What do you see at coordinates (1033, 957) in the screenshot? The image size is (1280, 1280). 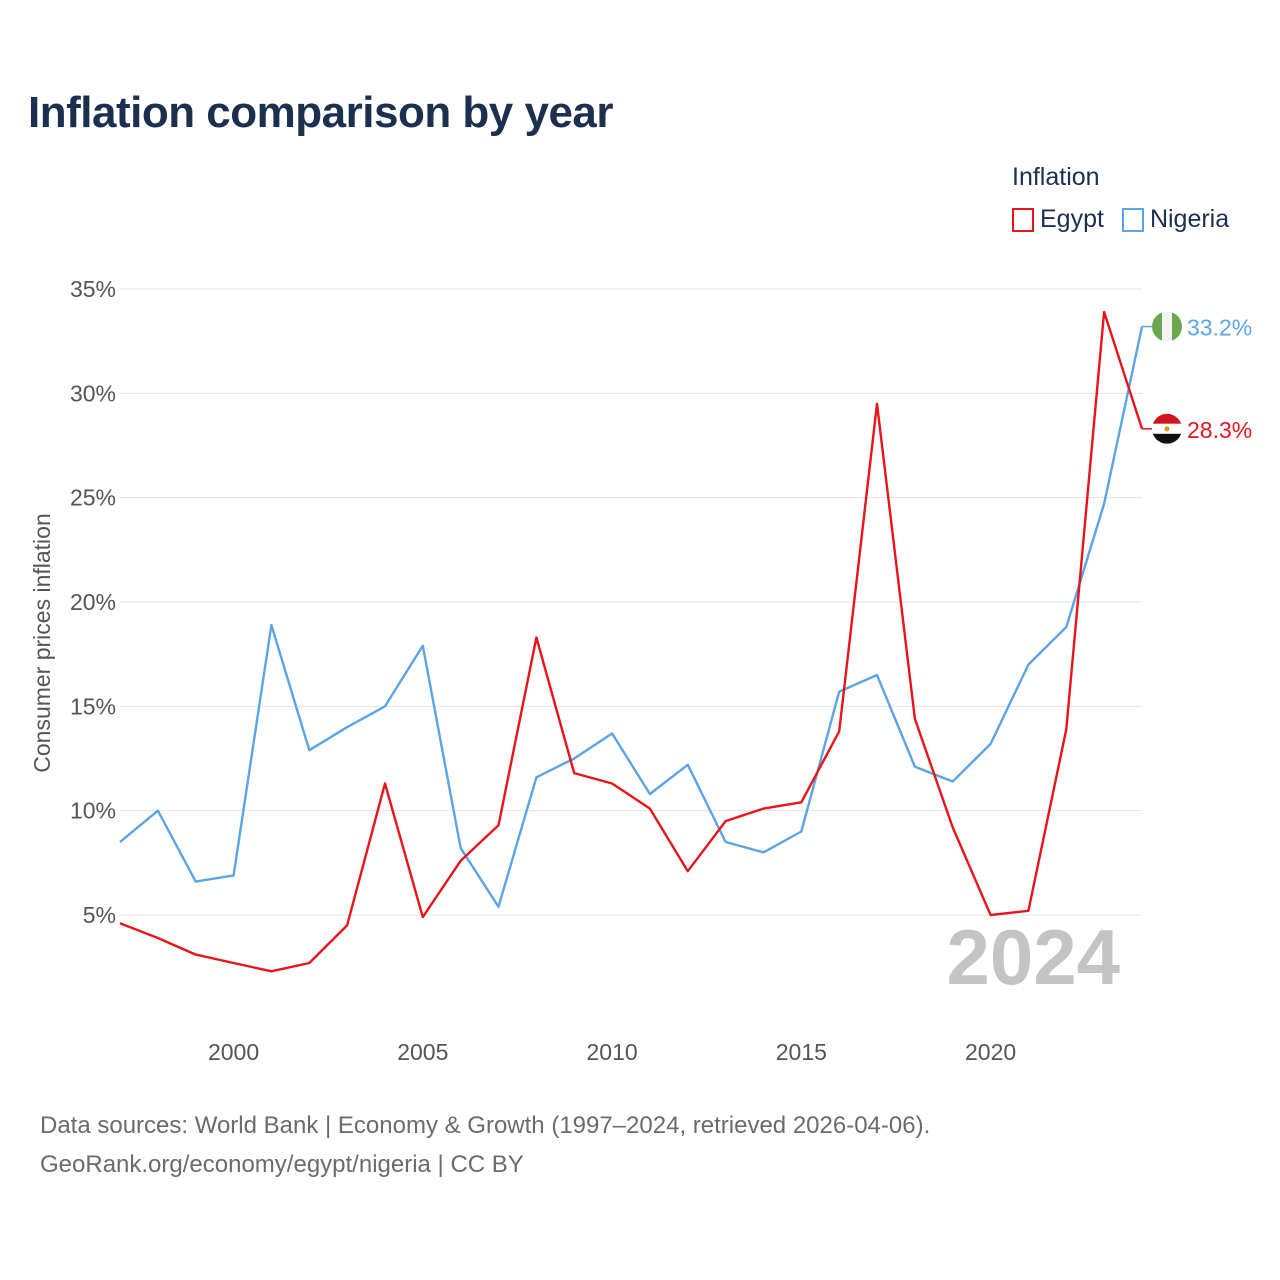 I see `year-watermark: 2024` at bounding box center [1033, 957].